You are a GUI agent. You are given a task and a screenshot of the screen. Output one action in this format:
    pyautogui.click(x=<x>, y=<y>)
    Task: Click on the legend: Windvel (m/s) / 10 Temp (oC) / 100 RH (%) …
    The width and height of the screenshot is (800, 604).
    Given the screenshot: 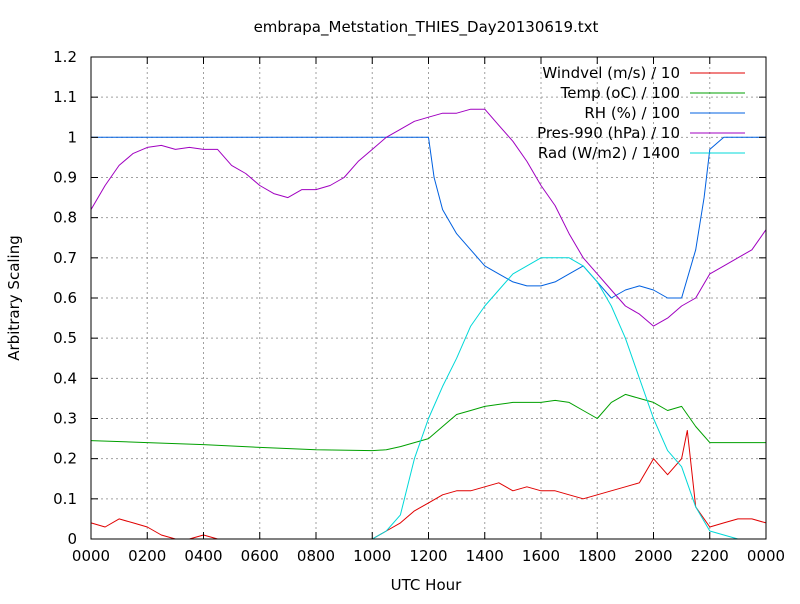 What is the action you would take?
    pyautogui.click(x=641, y=113)
    